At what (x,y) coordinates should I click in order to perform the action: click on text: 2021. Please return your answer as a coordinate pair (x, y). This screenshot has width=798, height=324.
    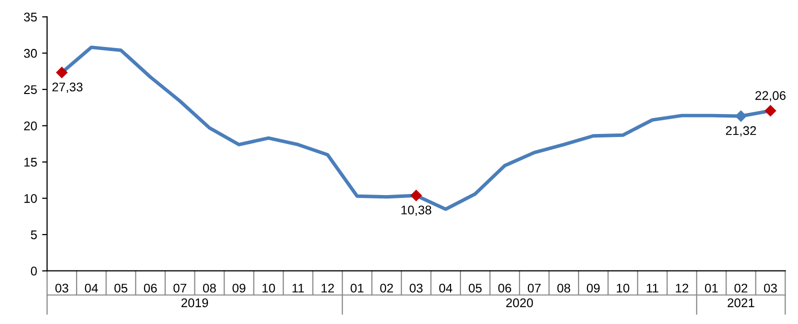
    Looking at the image, I should click on (741, 303).